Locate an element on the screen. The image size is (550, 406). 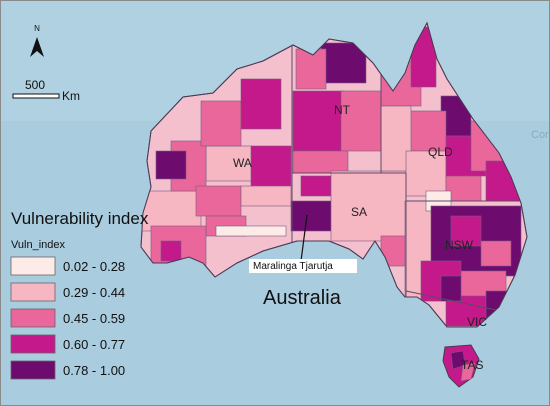
label-sa: SA is located at coordinates (359, 212).